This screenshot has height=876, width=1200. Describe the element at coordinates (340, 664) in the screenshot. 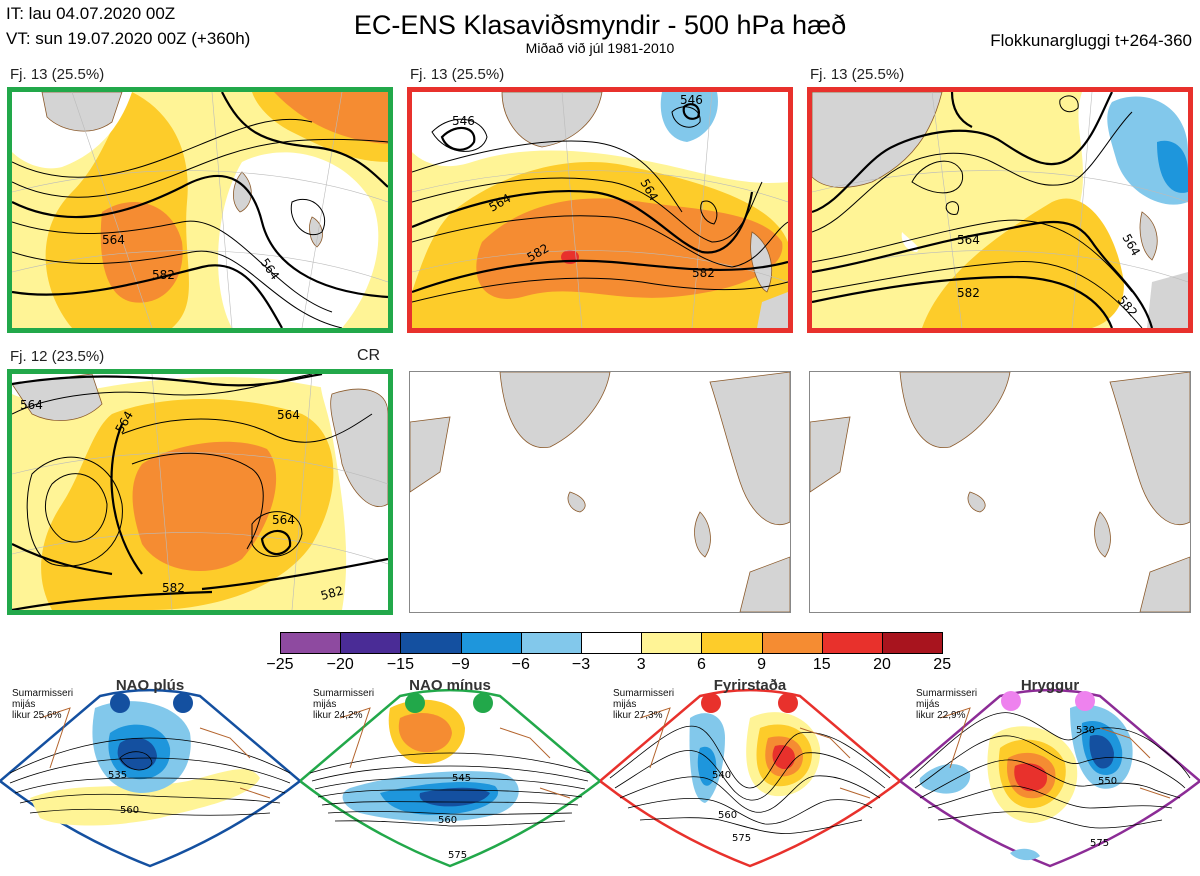

I see `colorbar-tick-label: −20` at that location.